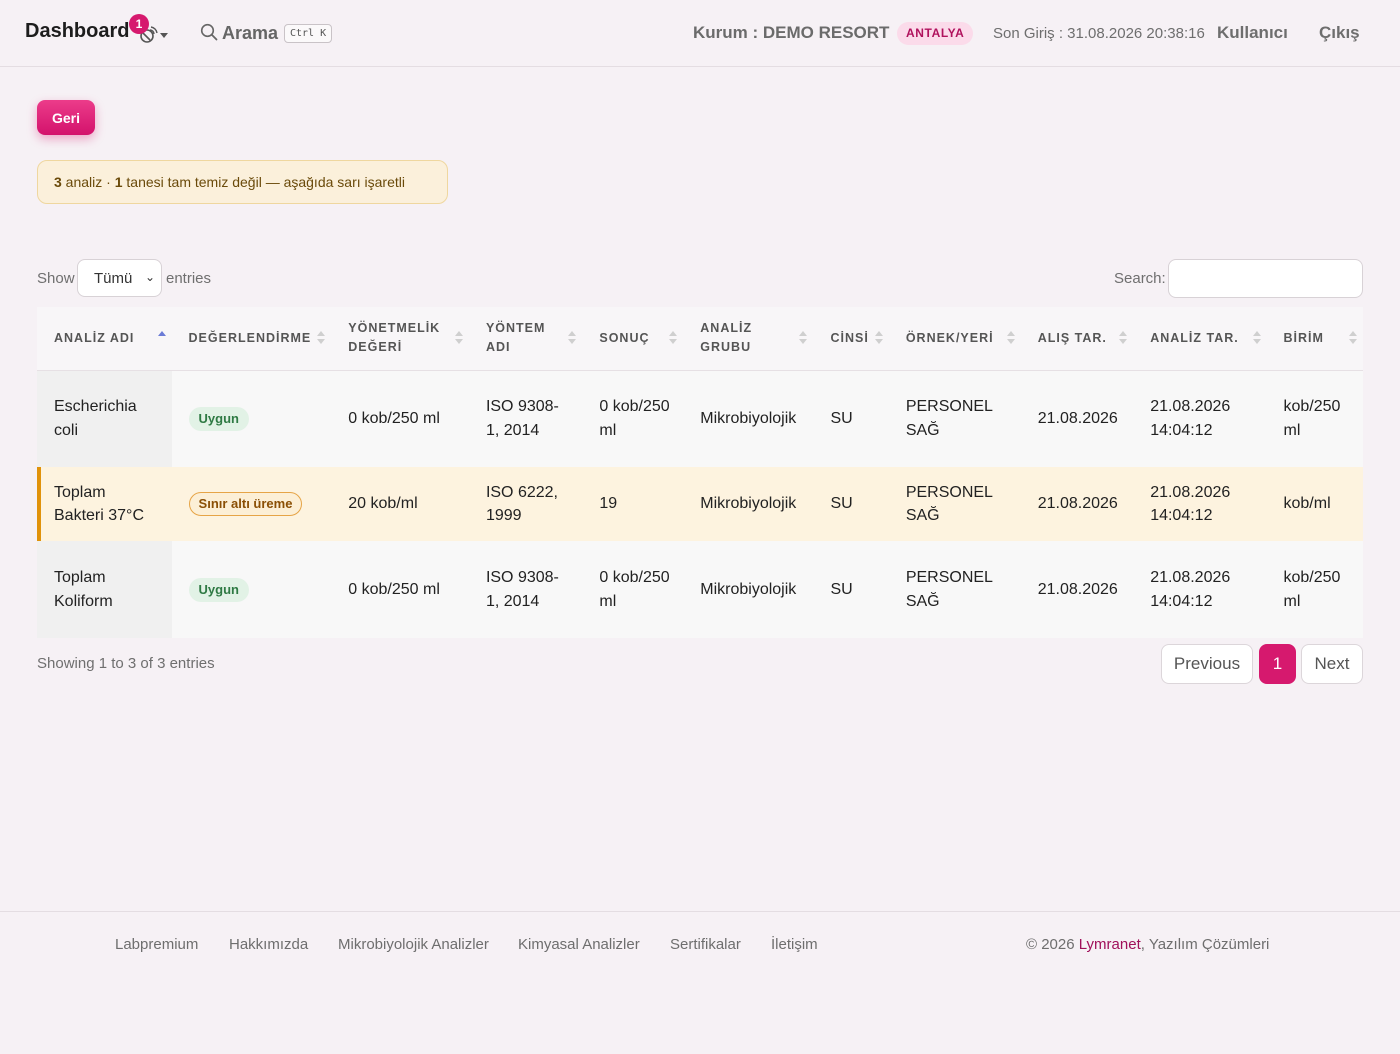  What do you see at coordinates (851, 339) in the screenshot?
I see `column-header: CİNSİ` at bounding box center [851, 339].